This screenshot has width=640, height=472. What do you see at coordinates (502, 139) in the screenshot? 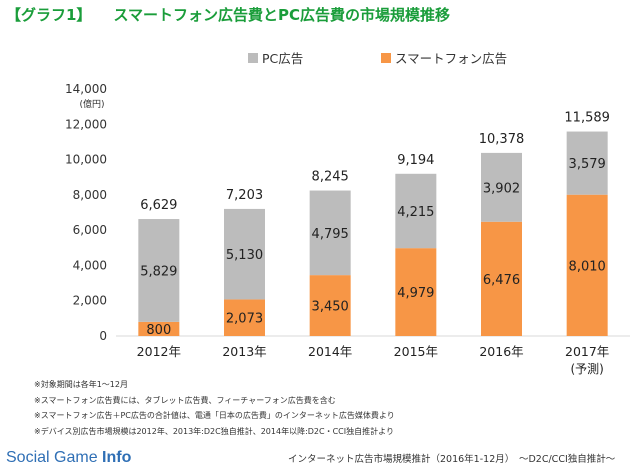
I see `total-label: 10,378` at bounding box center [502, 139].